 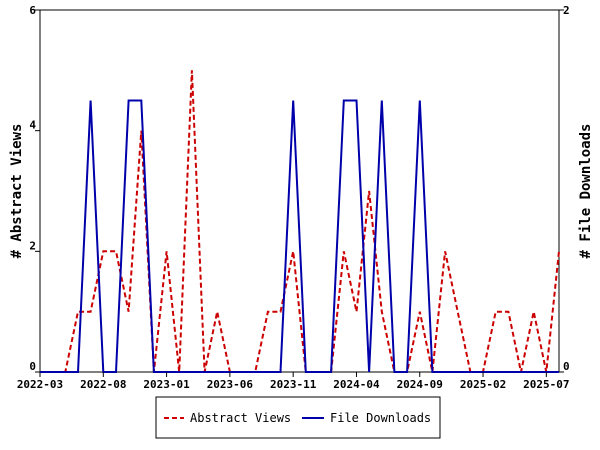 What do you see at coordinates (166, 384) in the screenshot?
I see `x-tick-label-2023-01: 2023-01` at bounding box center [166, 384].